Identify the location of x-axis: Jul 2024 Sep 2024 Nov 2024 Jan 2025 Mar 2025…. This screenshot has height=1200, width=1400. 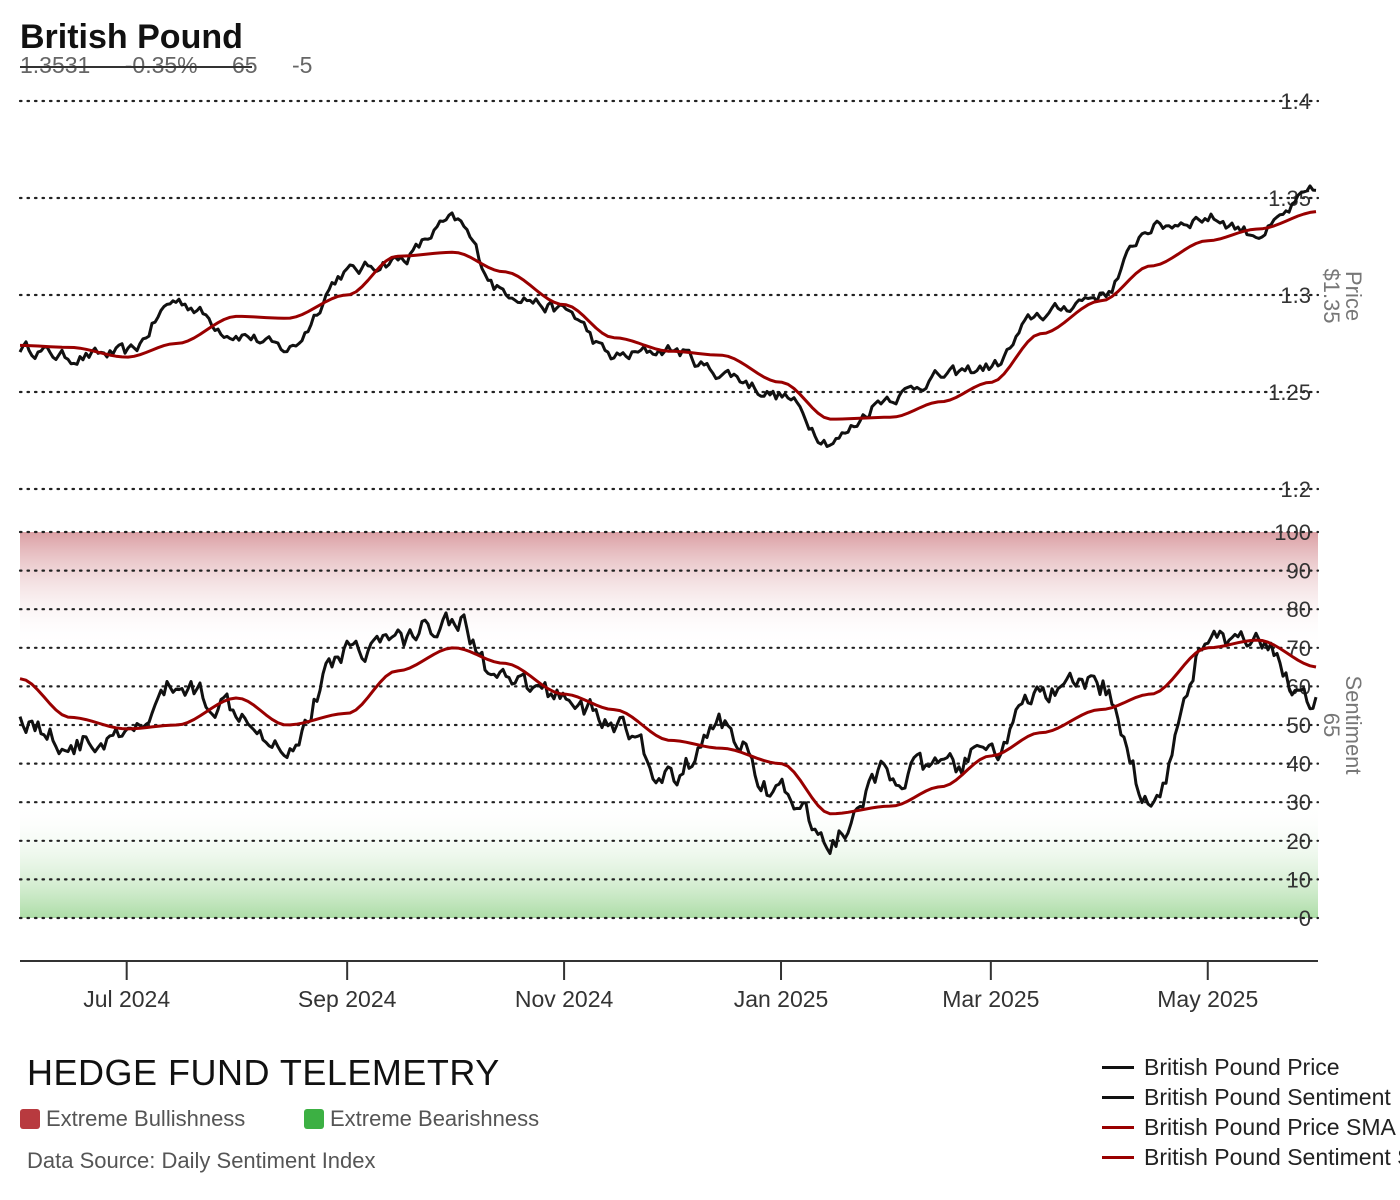
(669, 986).